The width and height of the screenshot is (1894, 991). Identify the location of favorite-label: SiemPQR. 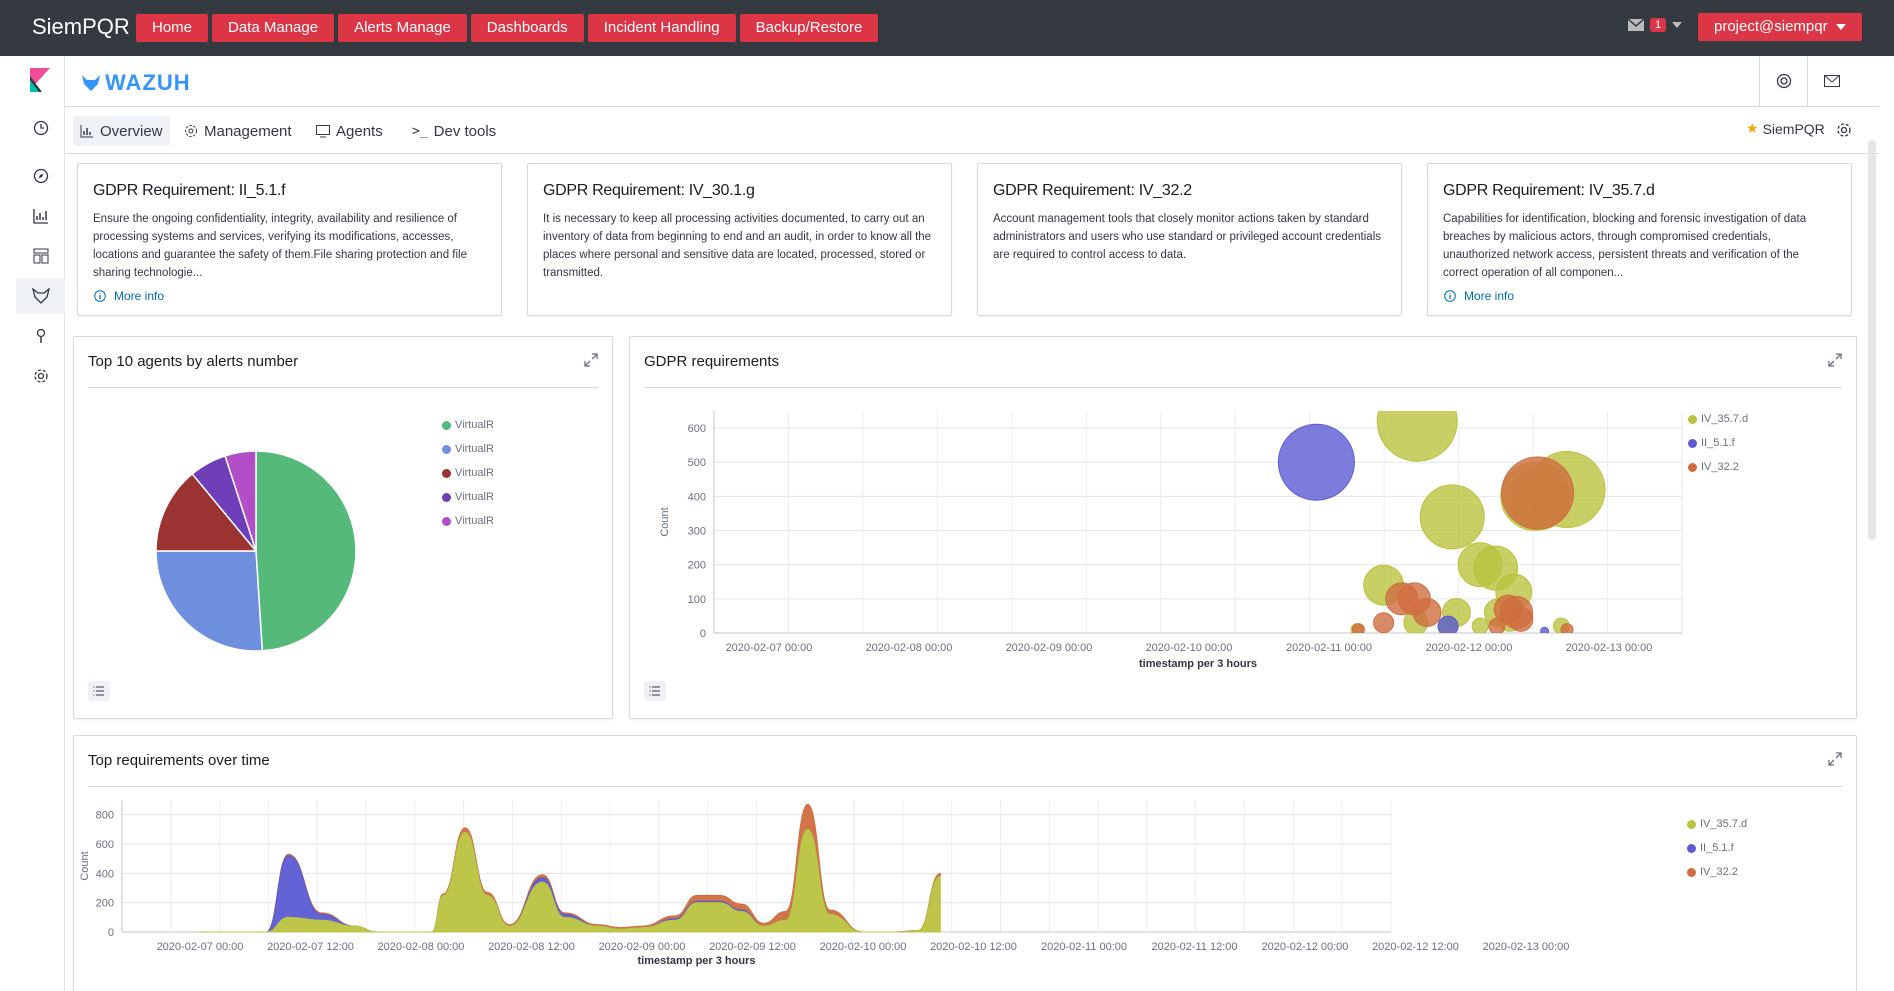
(1793, 128).